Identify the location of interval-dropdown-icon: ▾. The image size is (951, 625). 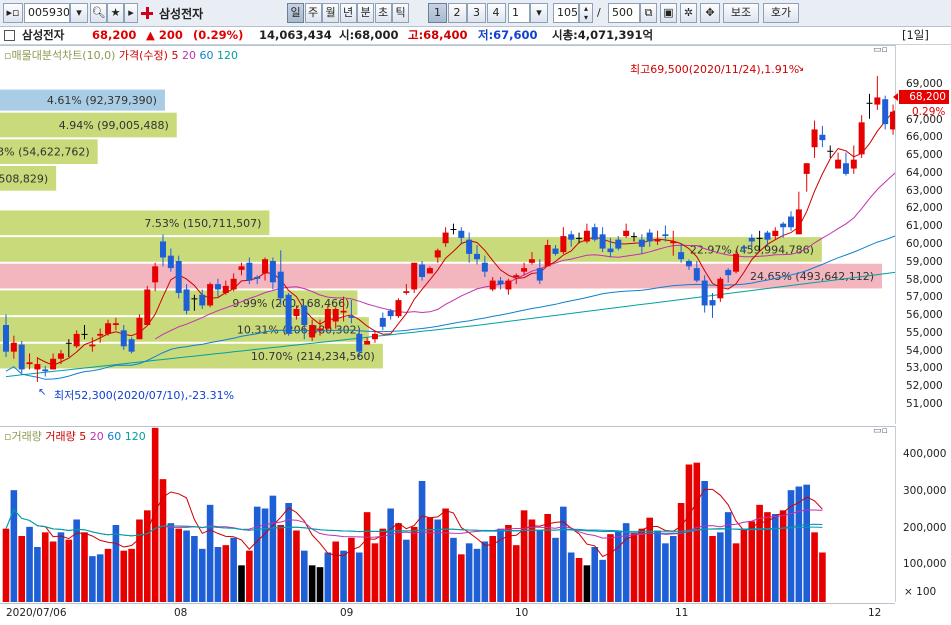
(539, 13).